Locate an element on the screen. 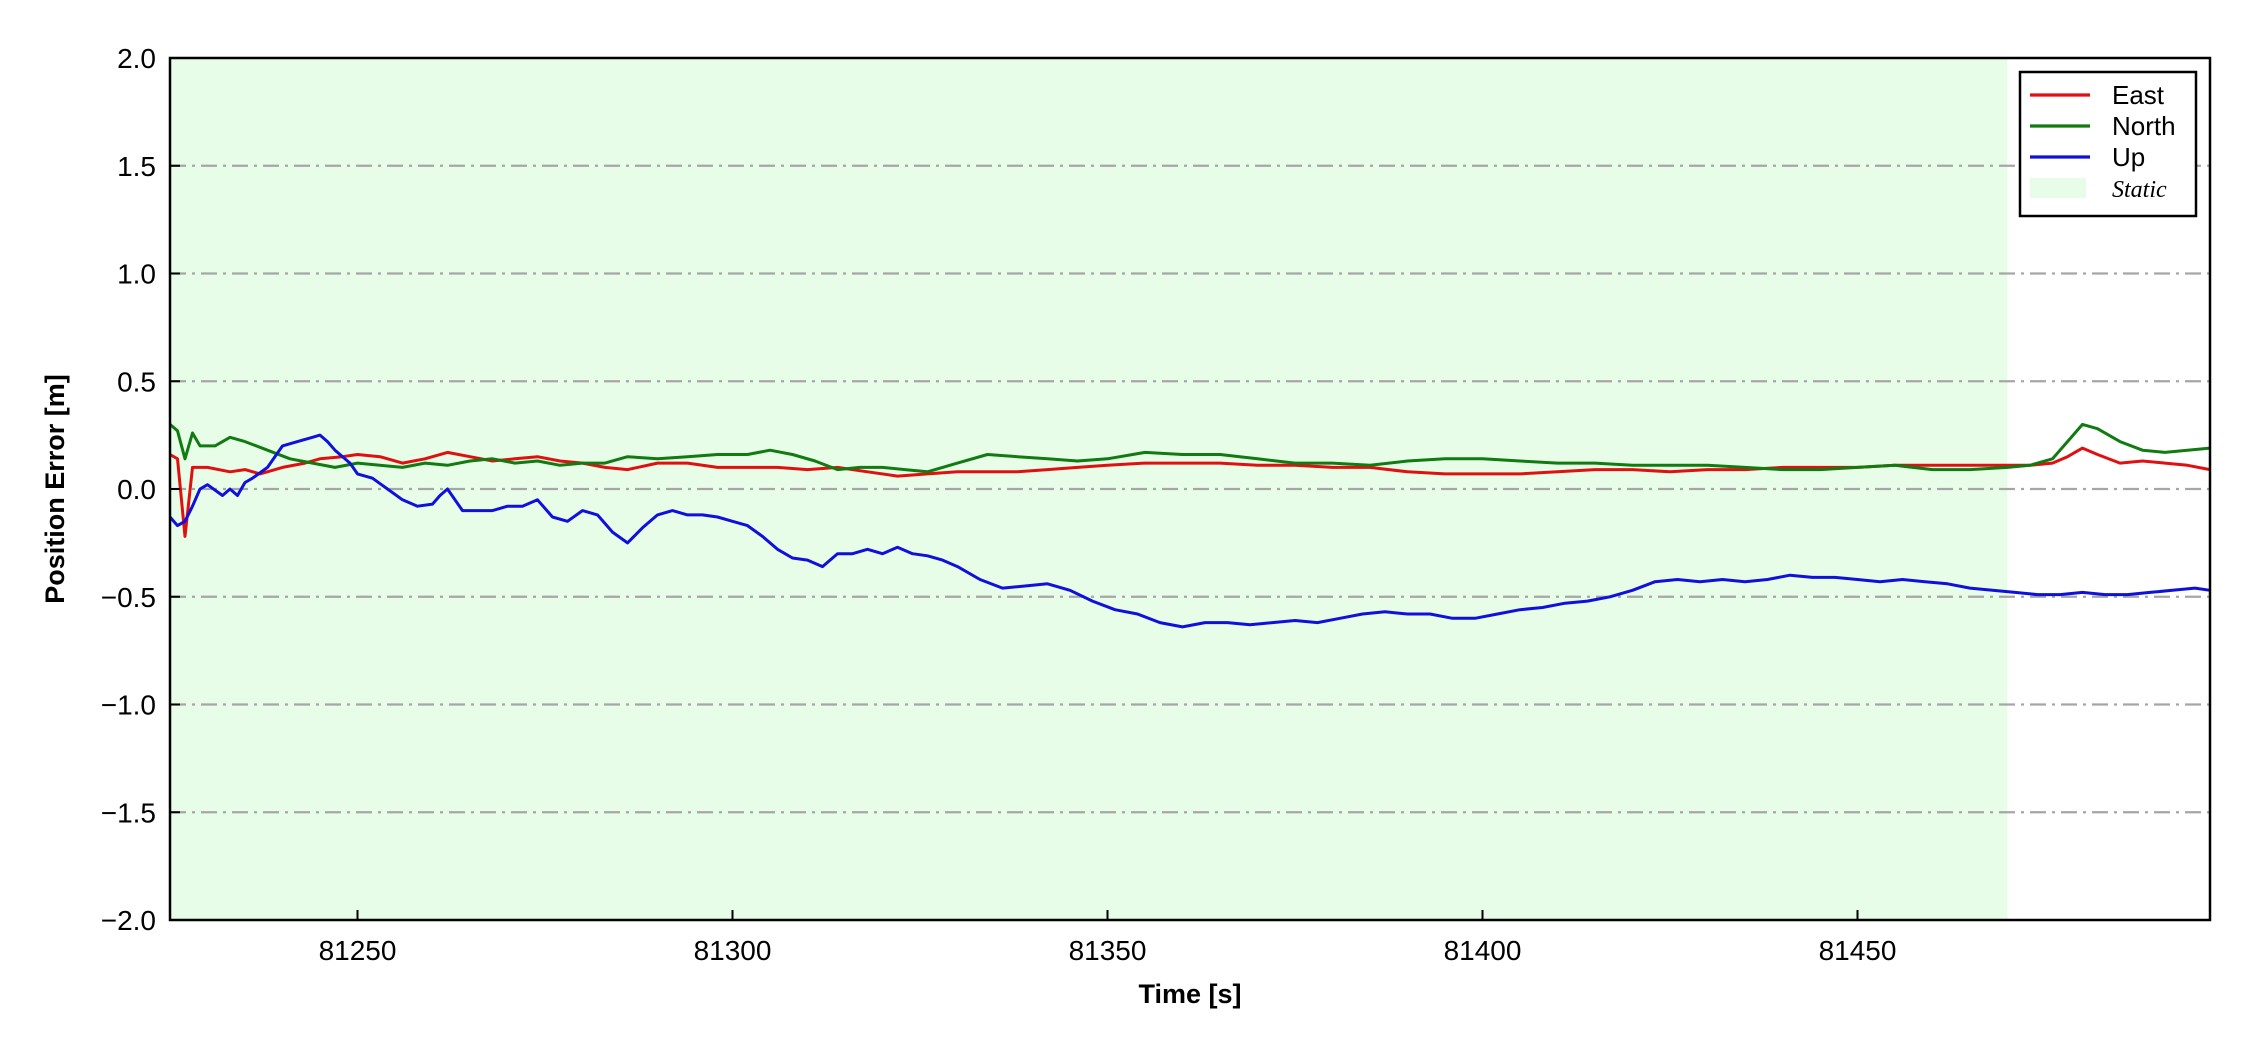  legend: East North Up Static is located at coordinates (2108, 144).